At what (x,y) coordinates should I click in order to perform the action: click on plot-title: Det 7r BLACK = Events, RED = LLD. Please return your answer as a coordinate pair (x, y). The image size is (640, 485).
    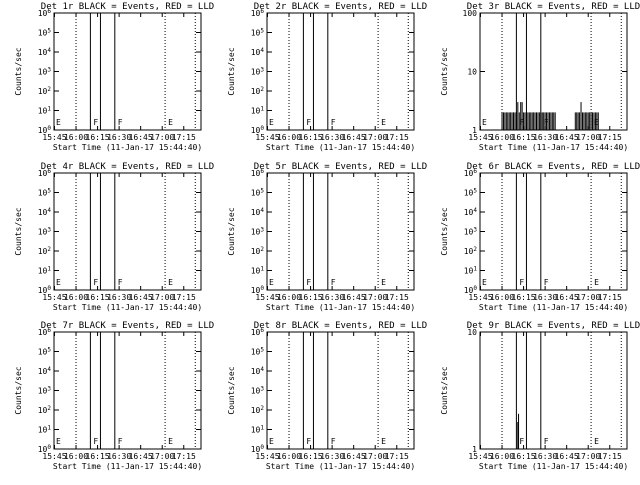
    Looking at the image, I should click on (127, 326).